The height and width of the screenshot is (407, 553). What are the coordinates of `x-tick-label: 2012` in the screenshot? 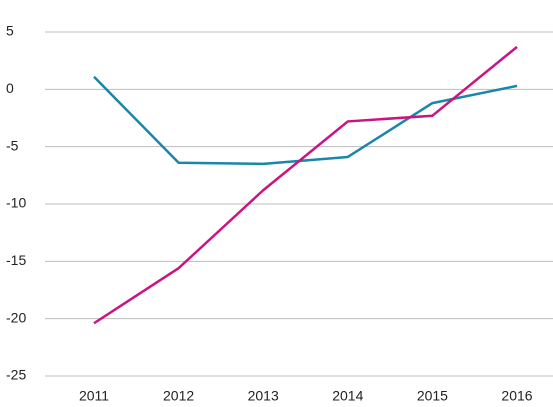 It's located at (178, 396).